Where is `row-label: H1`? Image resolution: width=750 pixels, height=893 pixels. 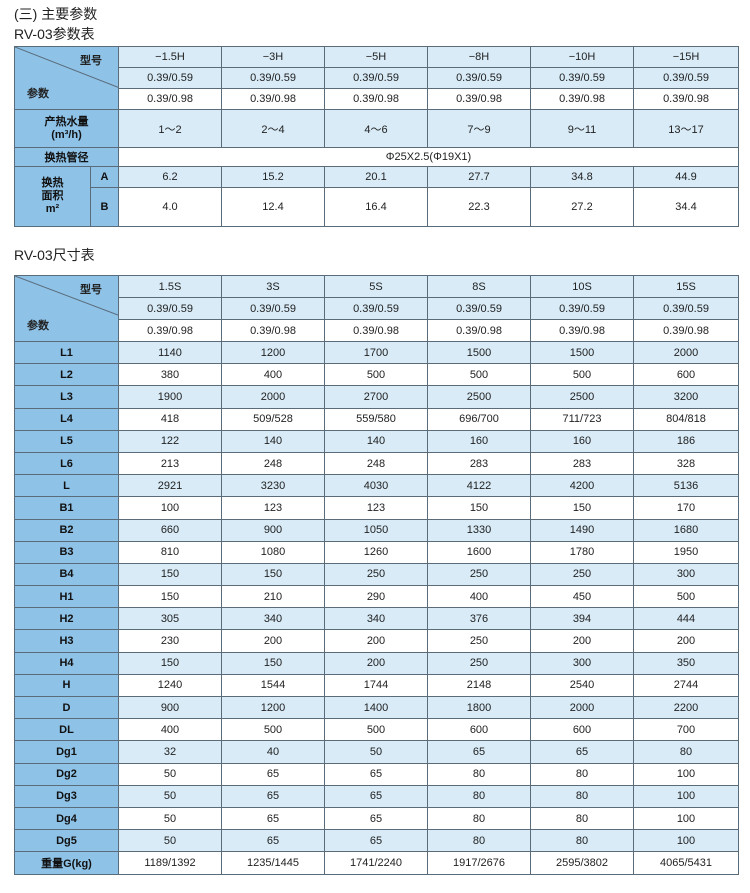
row-label: H1 is located at coordinates (66, 597).